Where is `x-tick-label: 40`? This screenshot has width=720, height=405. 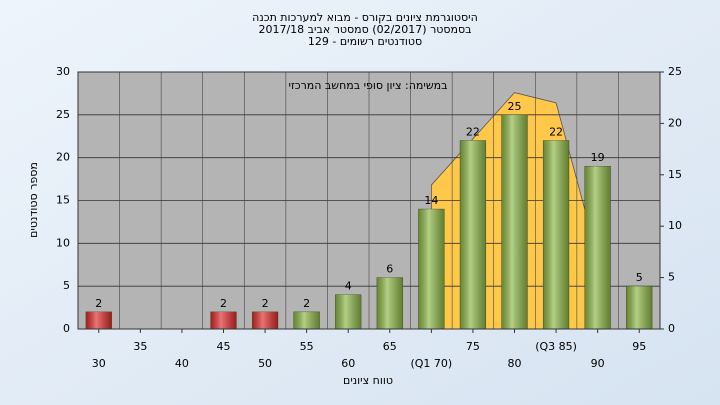
x-tick-label: 40 is located at coordinates (182, 363).